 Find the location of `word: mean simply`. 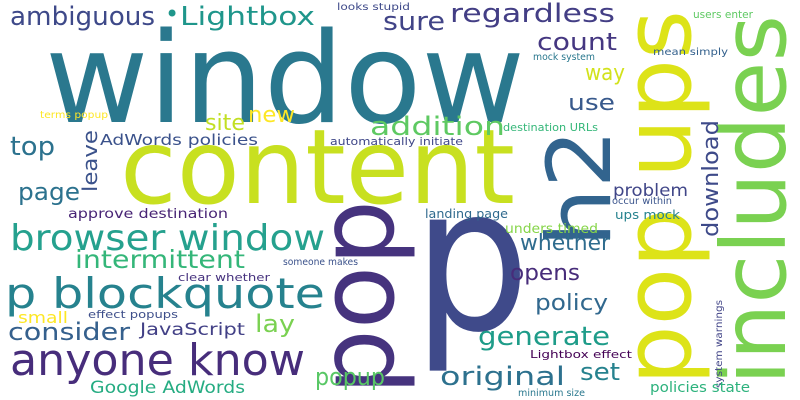

word: mean simply is located at coordinates (690, 52).